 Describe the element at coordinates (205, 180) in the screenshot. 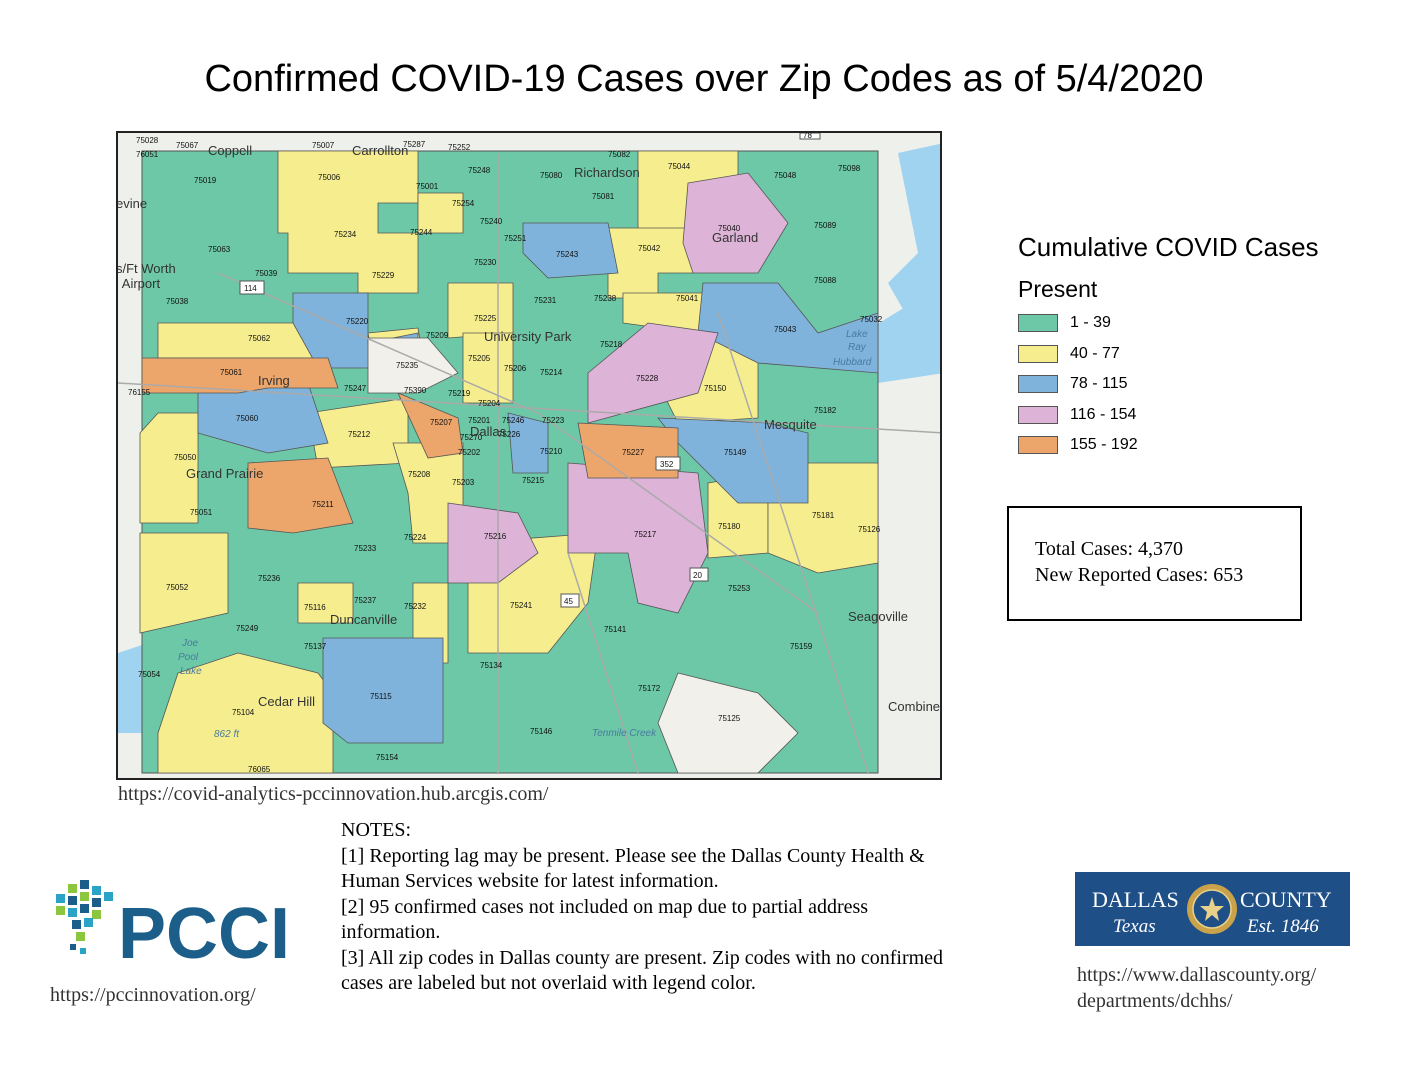

I see `zip-label: 75019` at that location.